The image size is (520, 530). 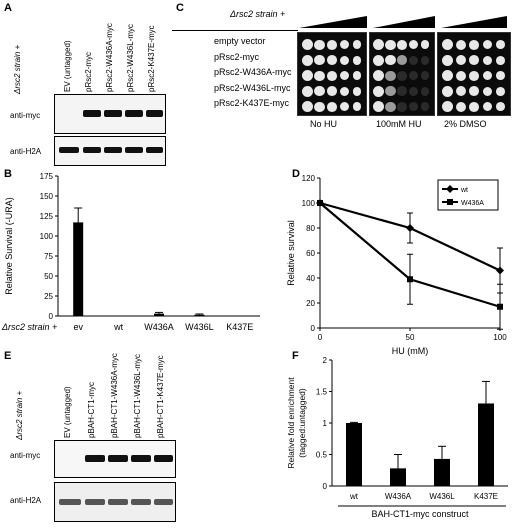 I want to click on spot-row-label: pRsc2-W436L-myc, so click(x=252, y=87).